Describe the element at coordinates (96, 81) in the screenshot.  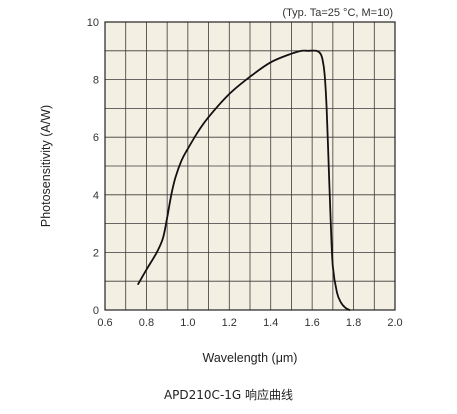
I see `y-tick-label: 8` at that location.